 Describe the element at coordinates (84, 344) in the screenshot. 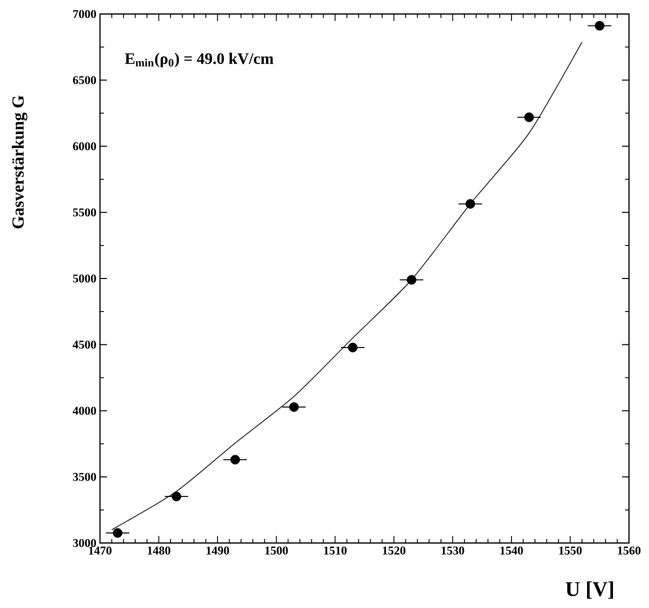

I see `y-tick-label: 4500` at that location.